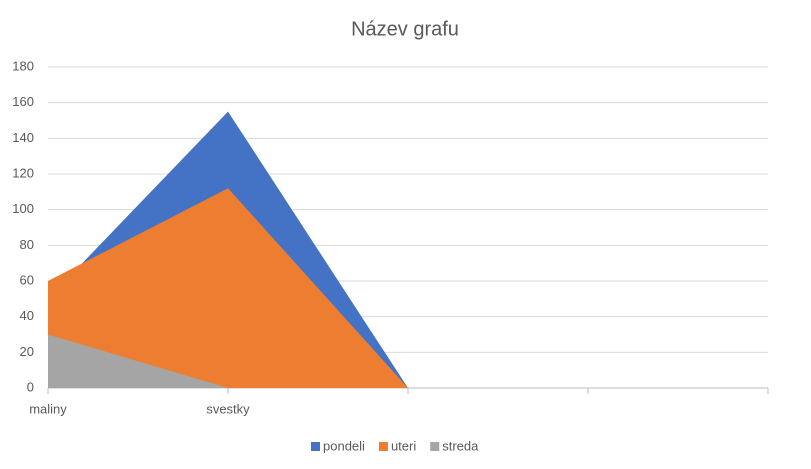 The image size is (811, 469). Describe the element at coordinates (30, 386) in the screenshot. I see `y-tick-label: 0` at that location.